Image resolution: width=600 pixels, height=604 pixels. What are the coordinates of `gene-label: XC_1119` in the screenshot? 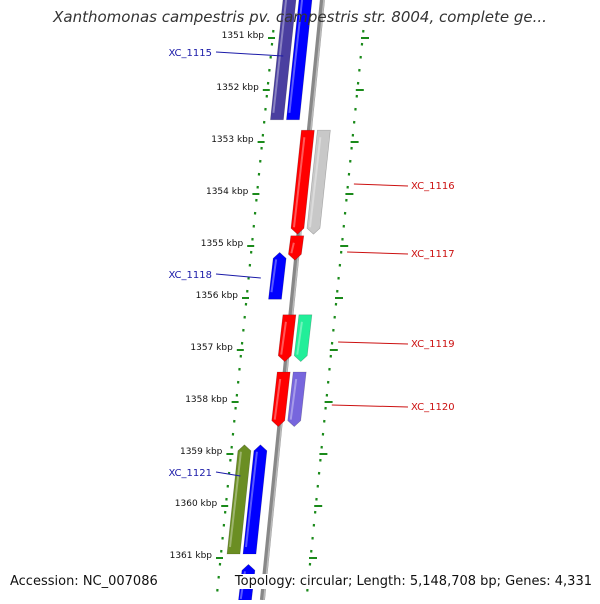 It's located at (433, 344).